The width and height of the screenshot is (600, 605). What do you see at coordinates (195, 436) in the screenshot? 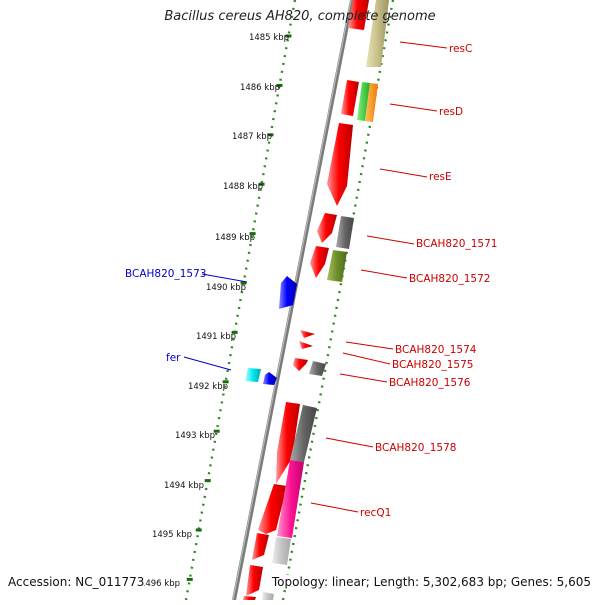
I see `tick-label-1493: 1493 kbp` at bounding box center [195, 436].